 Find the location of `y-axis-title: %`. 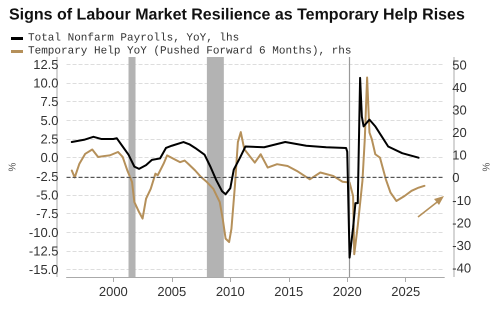

y-axis-title: % is located at coordinates (13, 167).